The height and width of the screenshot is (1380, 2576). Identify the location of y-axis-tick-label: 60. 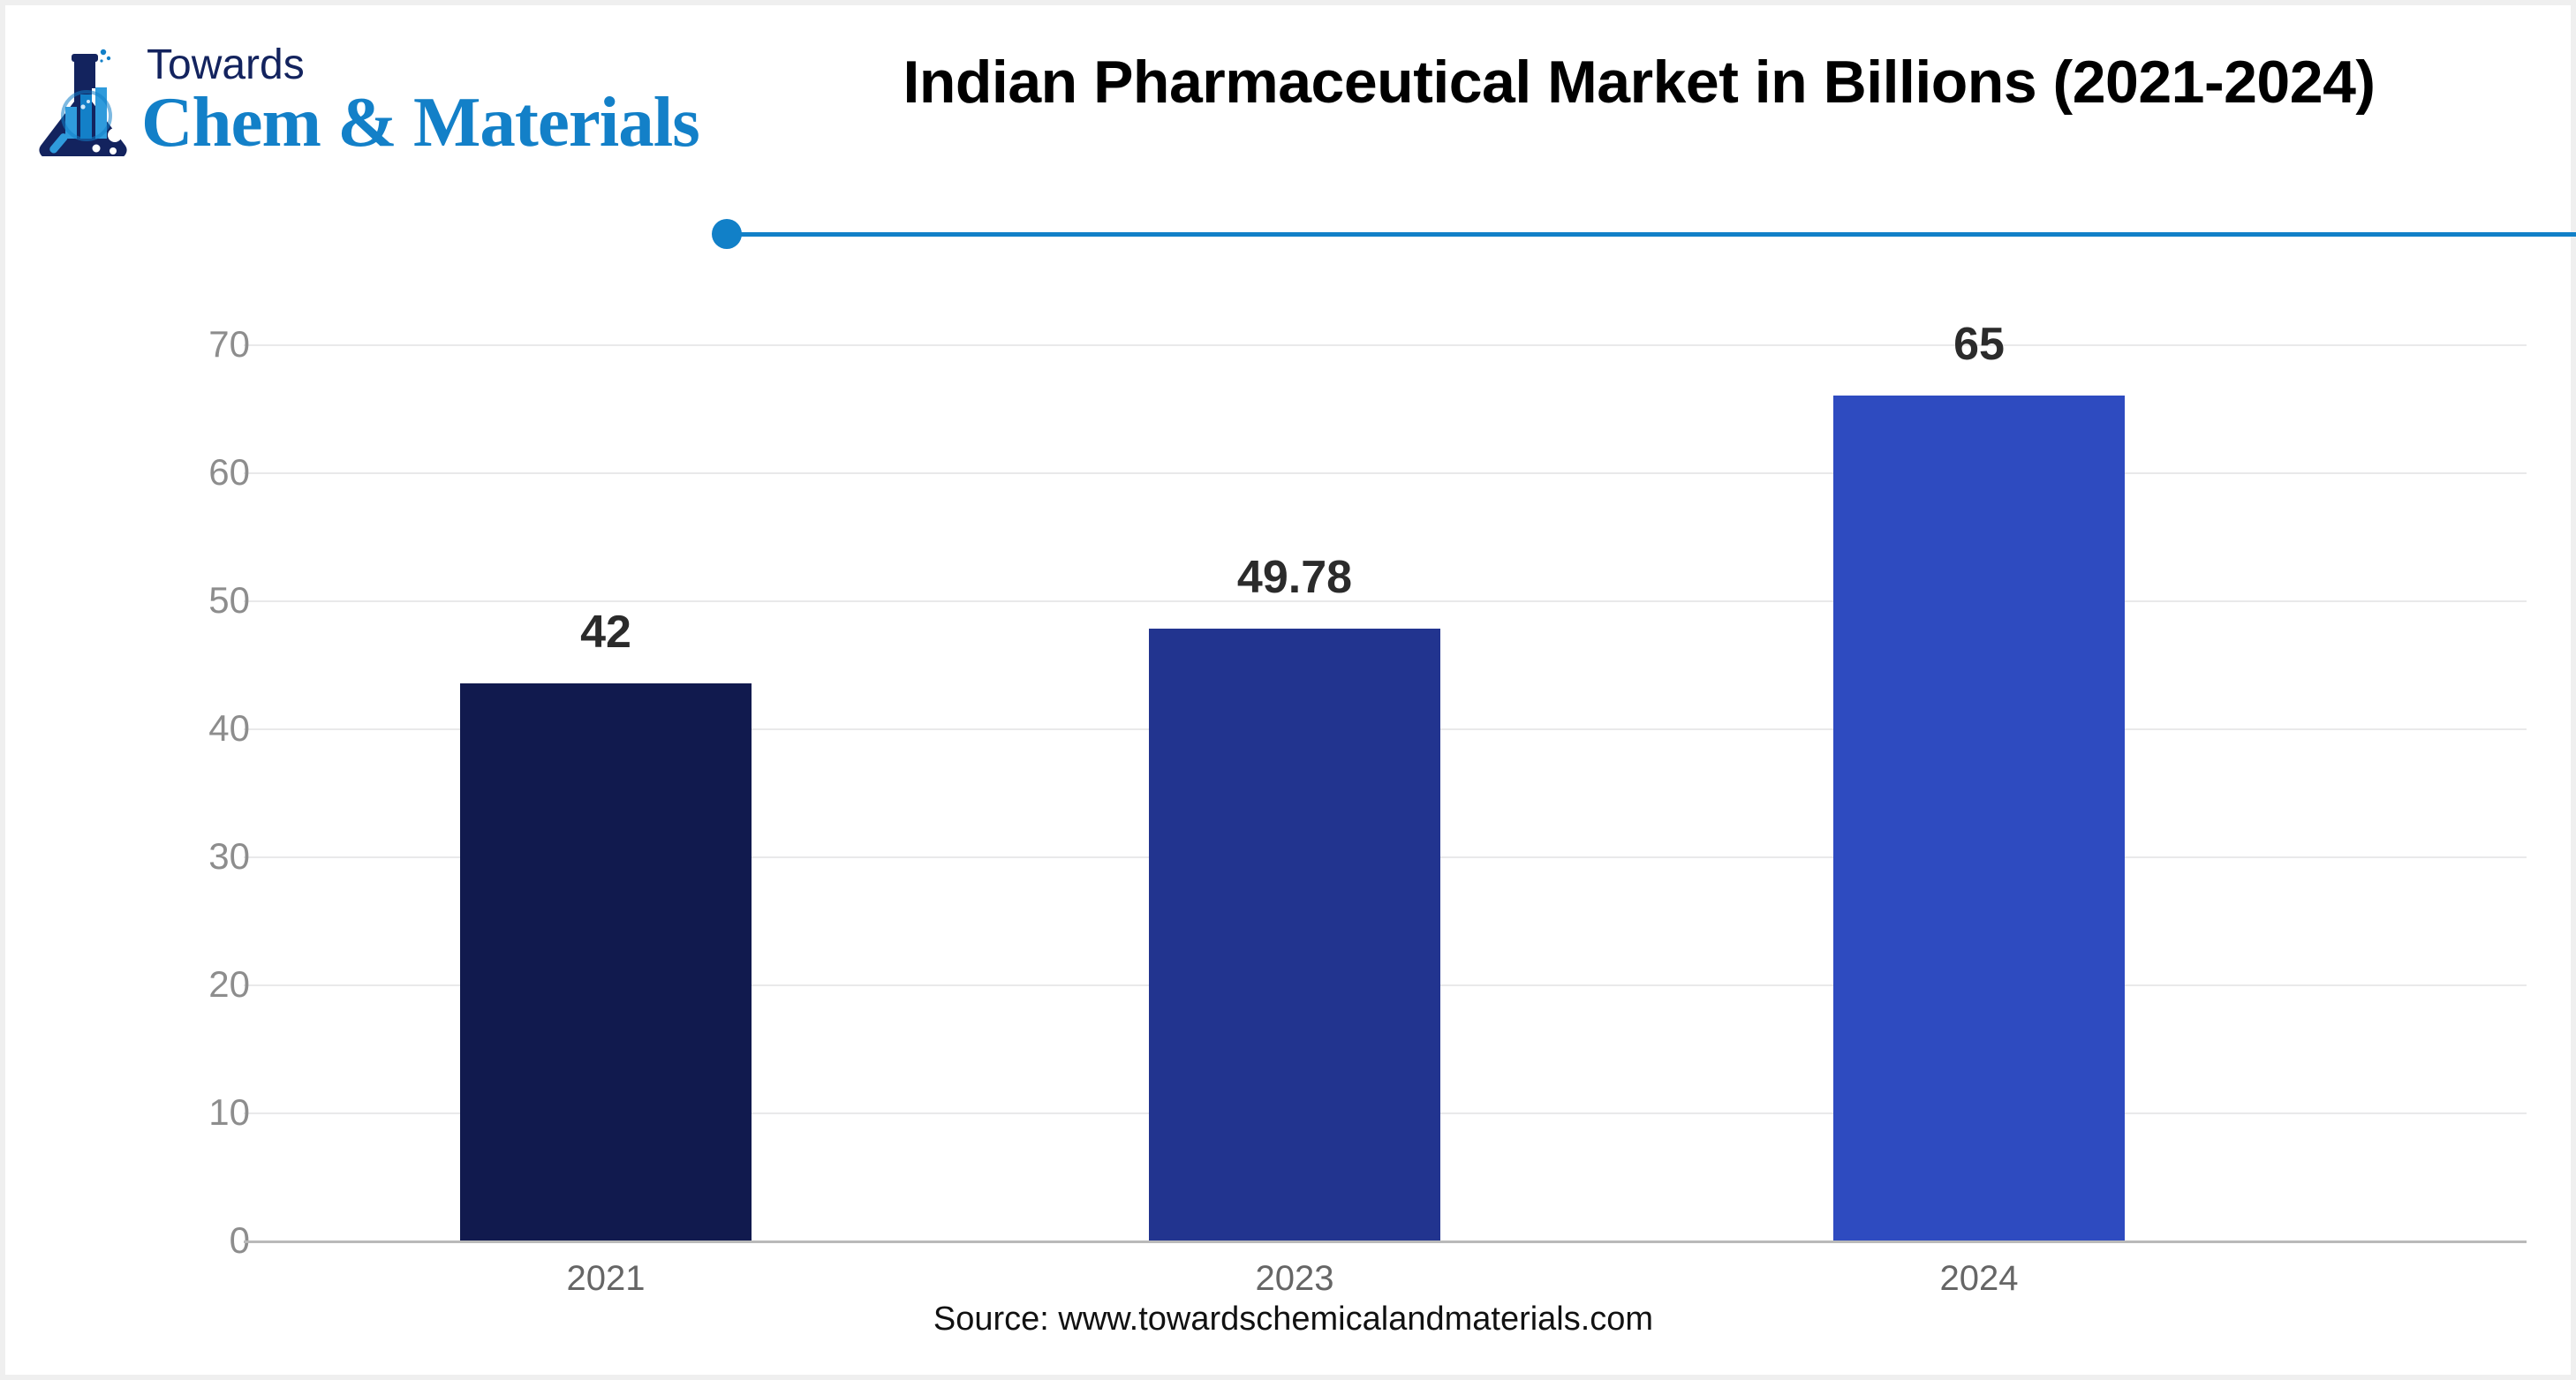
(229, 472).